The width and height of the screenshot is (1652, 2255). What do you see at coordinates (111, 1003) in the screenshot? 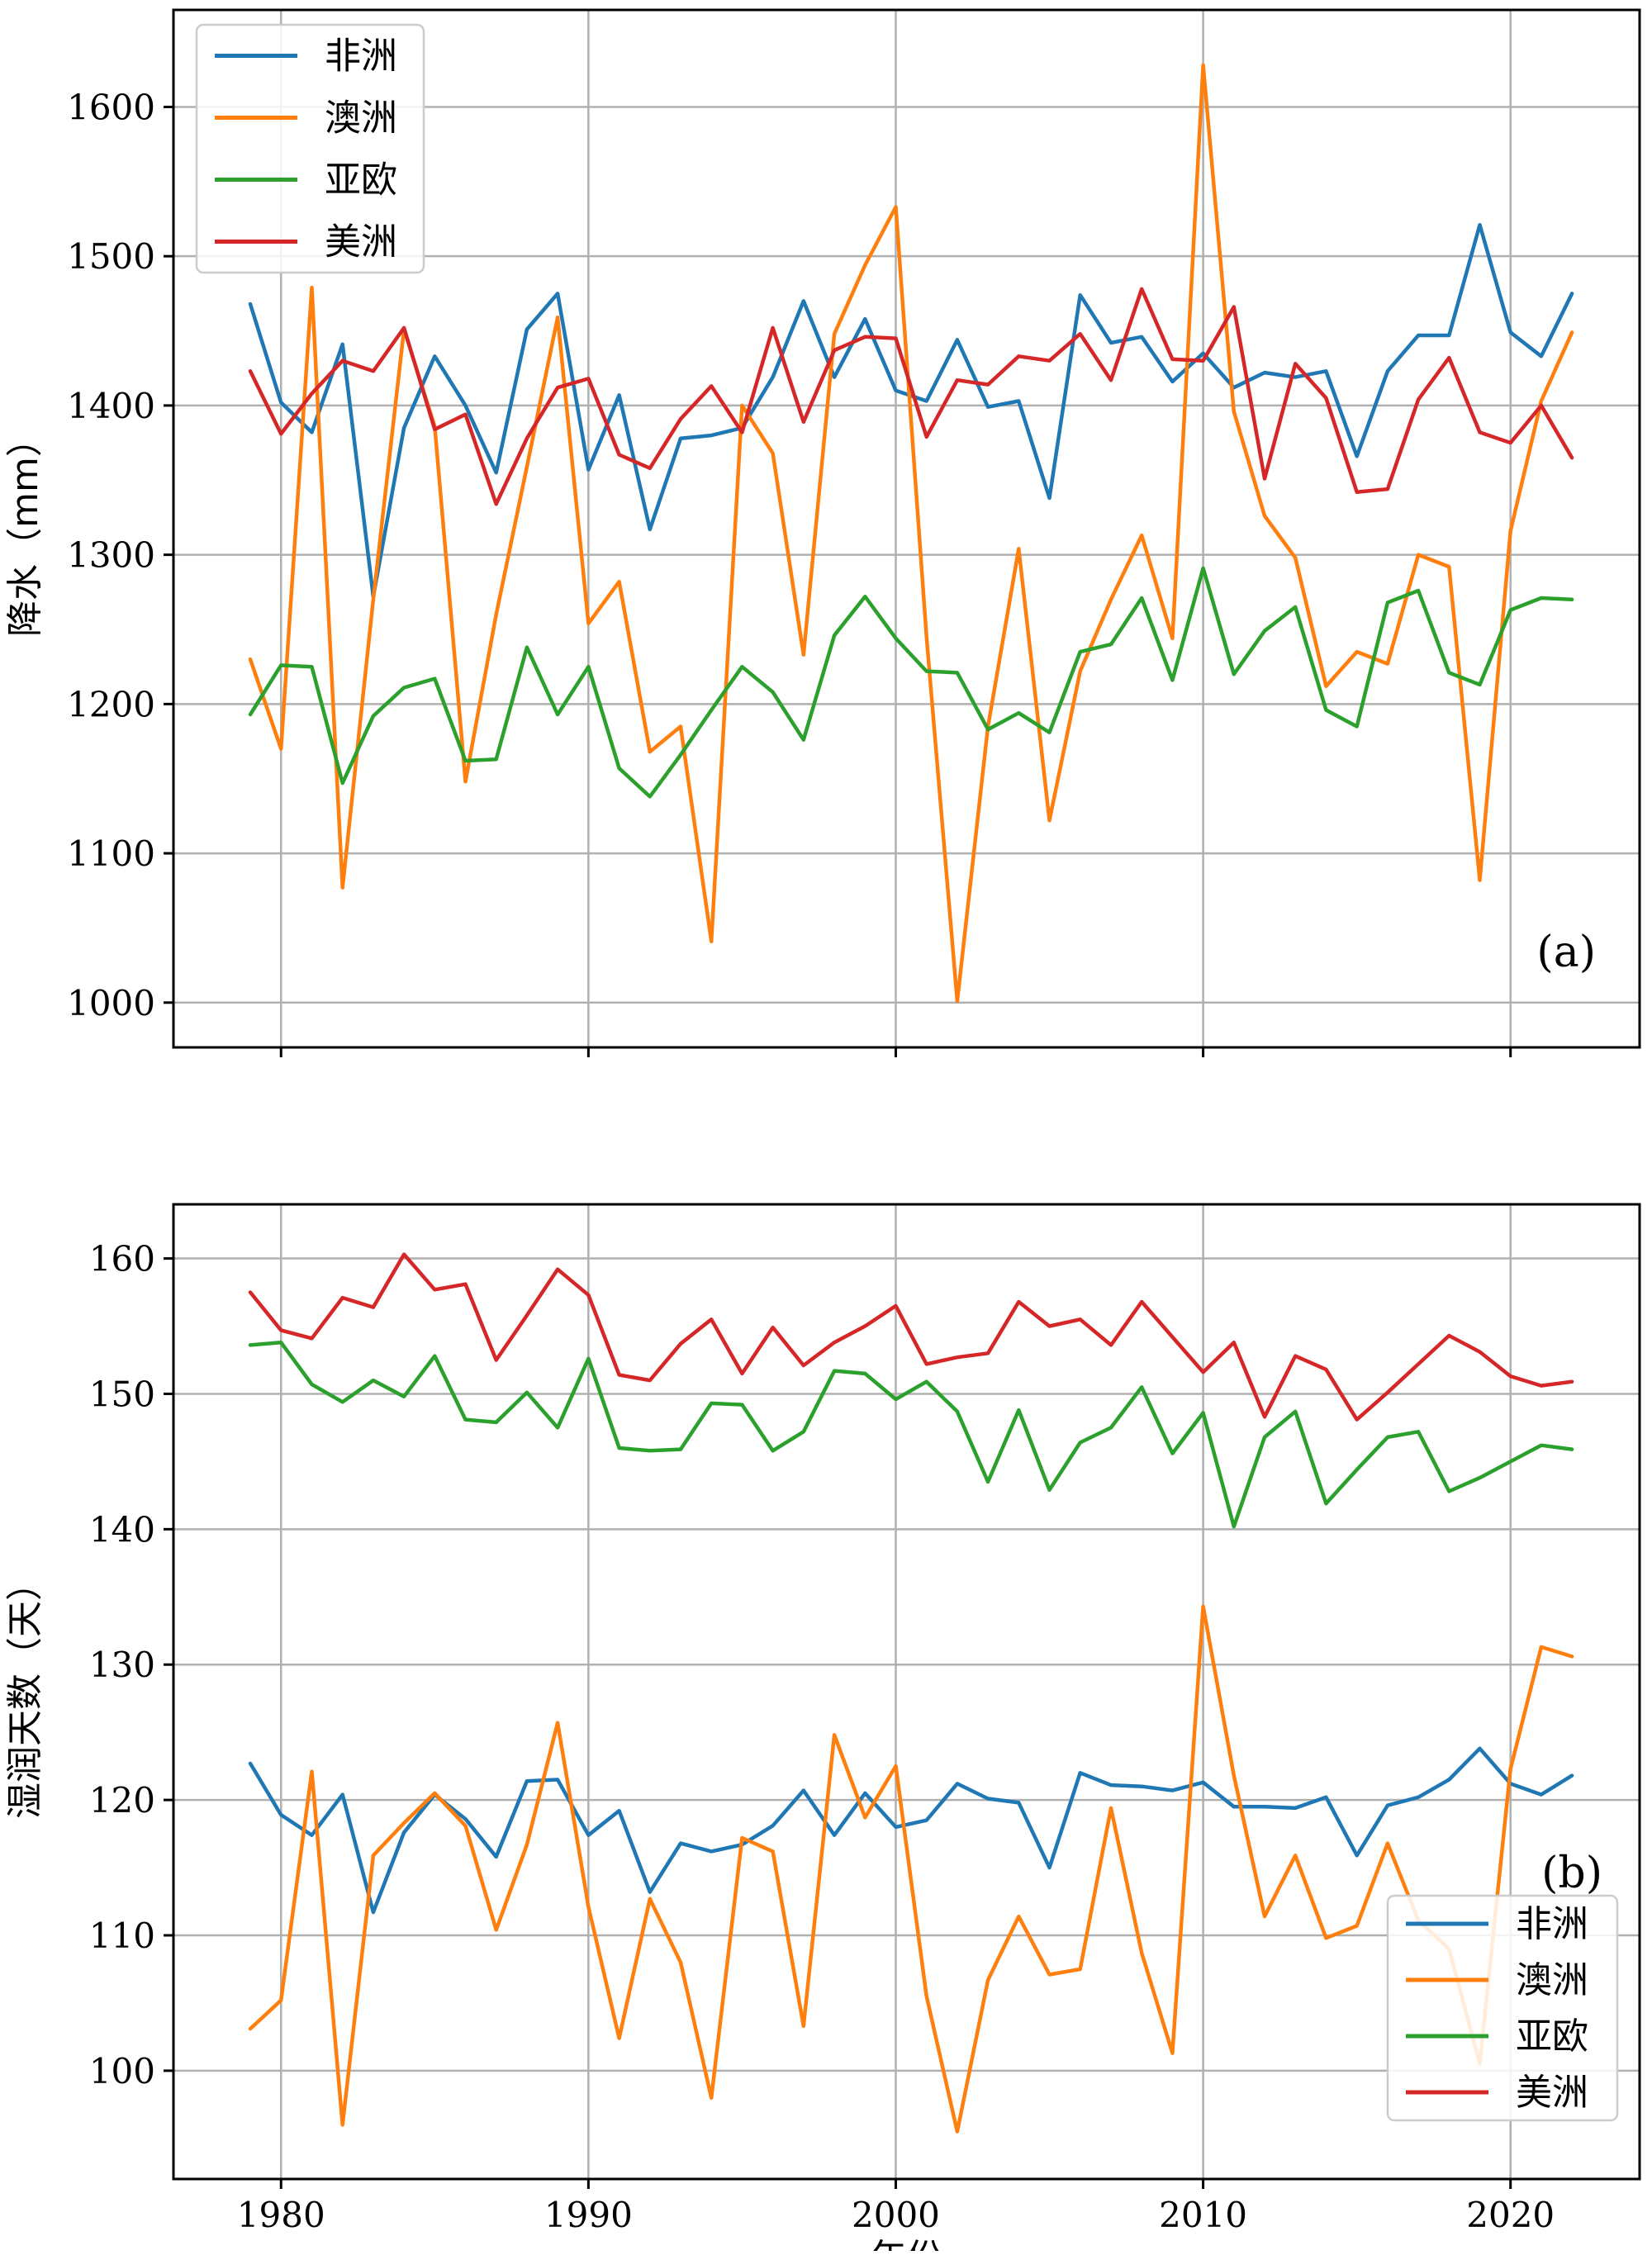
I see `y-tick-label: 1000` at bounding box center [111, 1003].